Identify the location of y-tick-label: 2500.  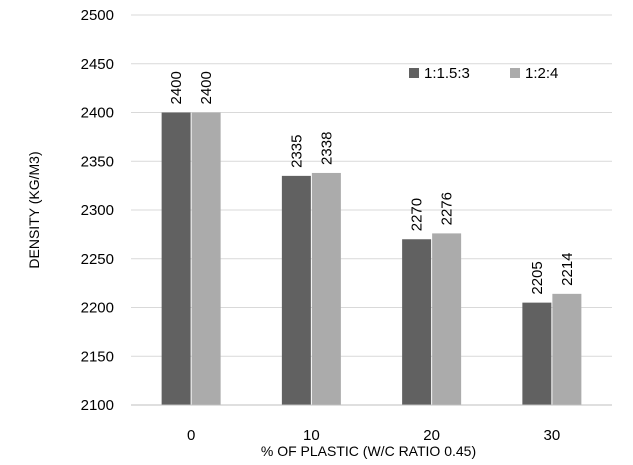
(97, 15).